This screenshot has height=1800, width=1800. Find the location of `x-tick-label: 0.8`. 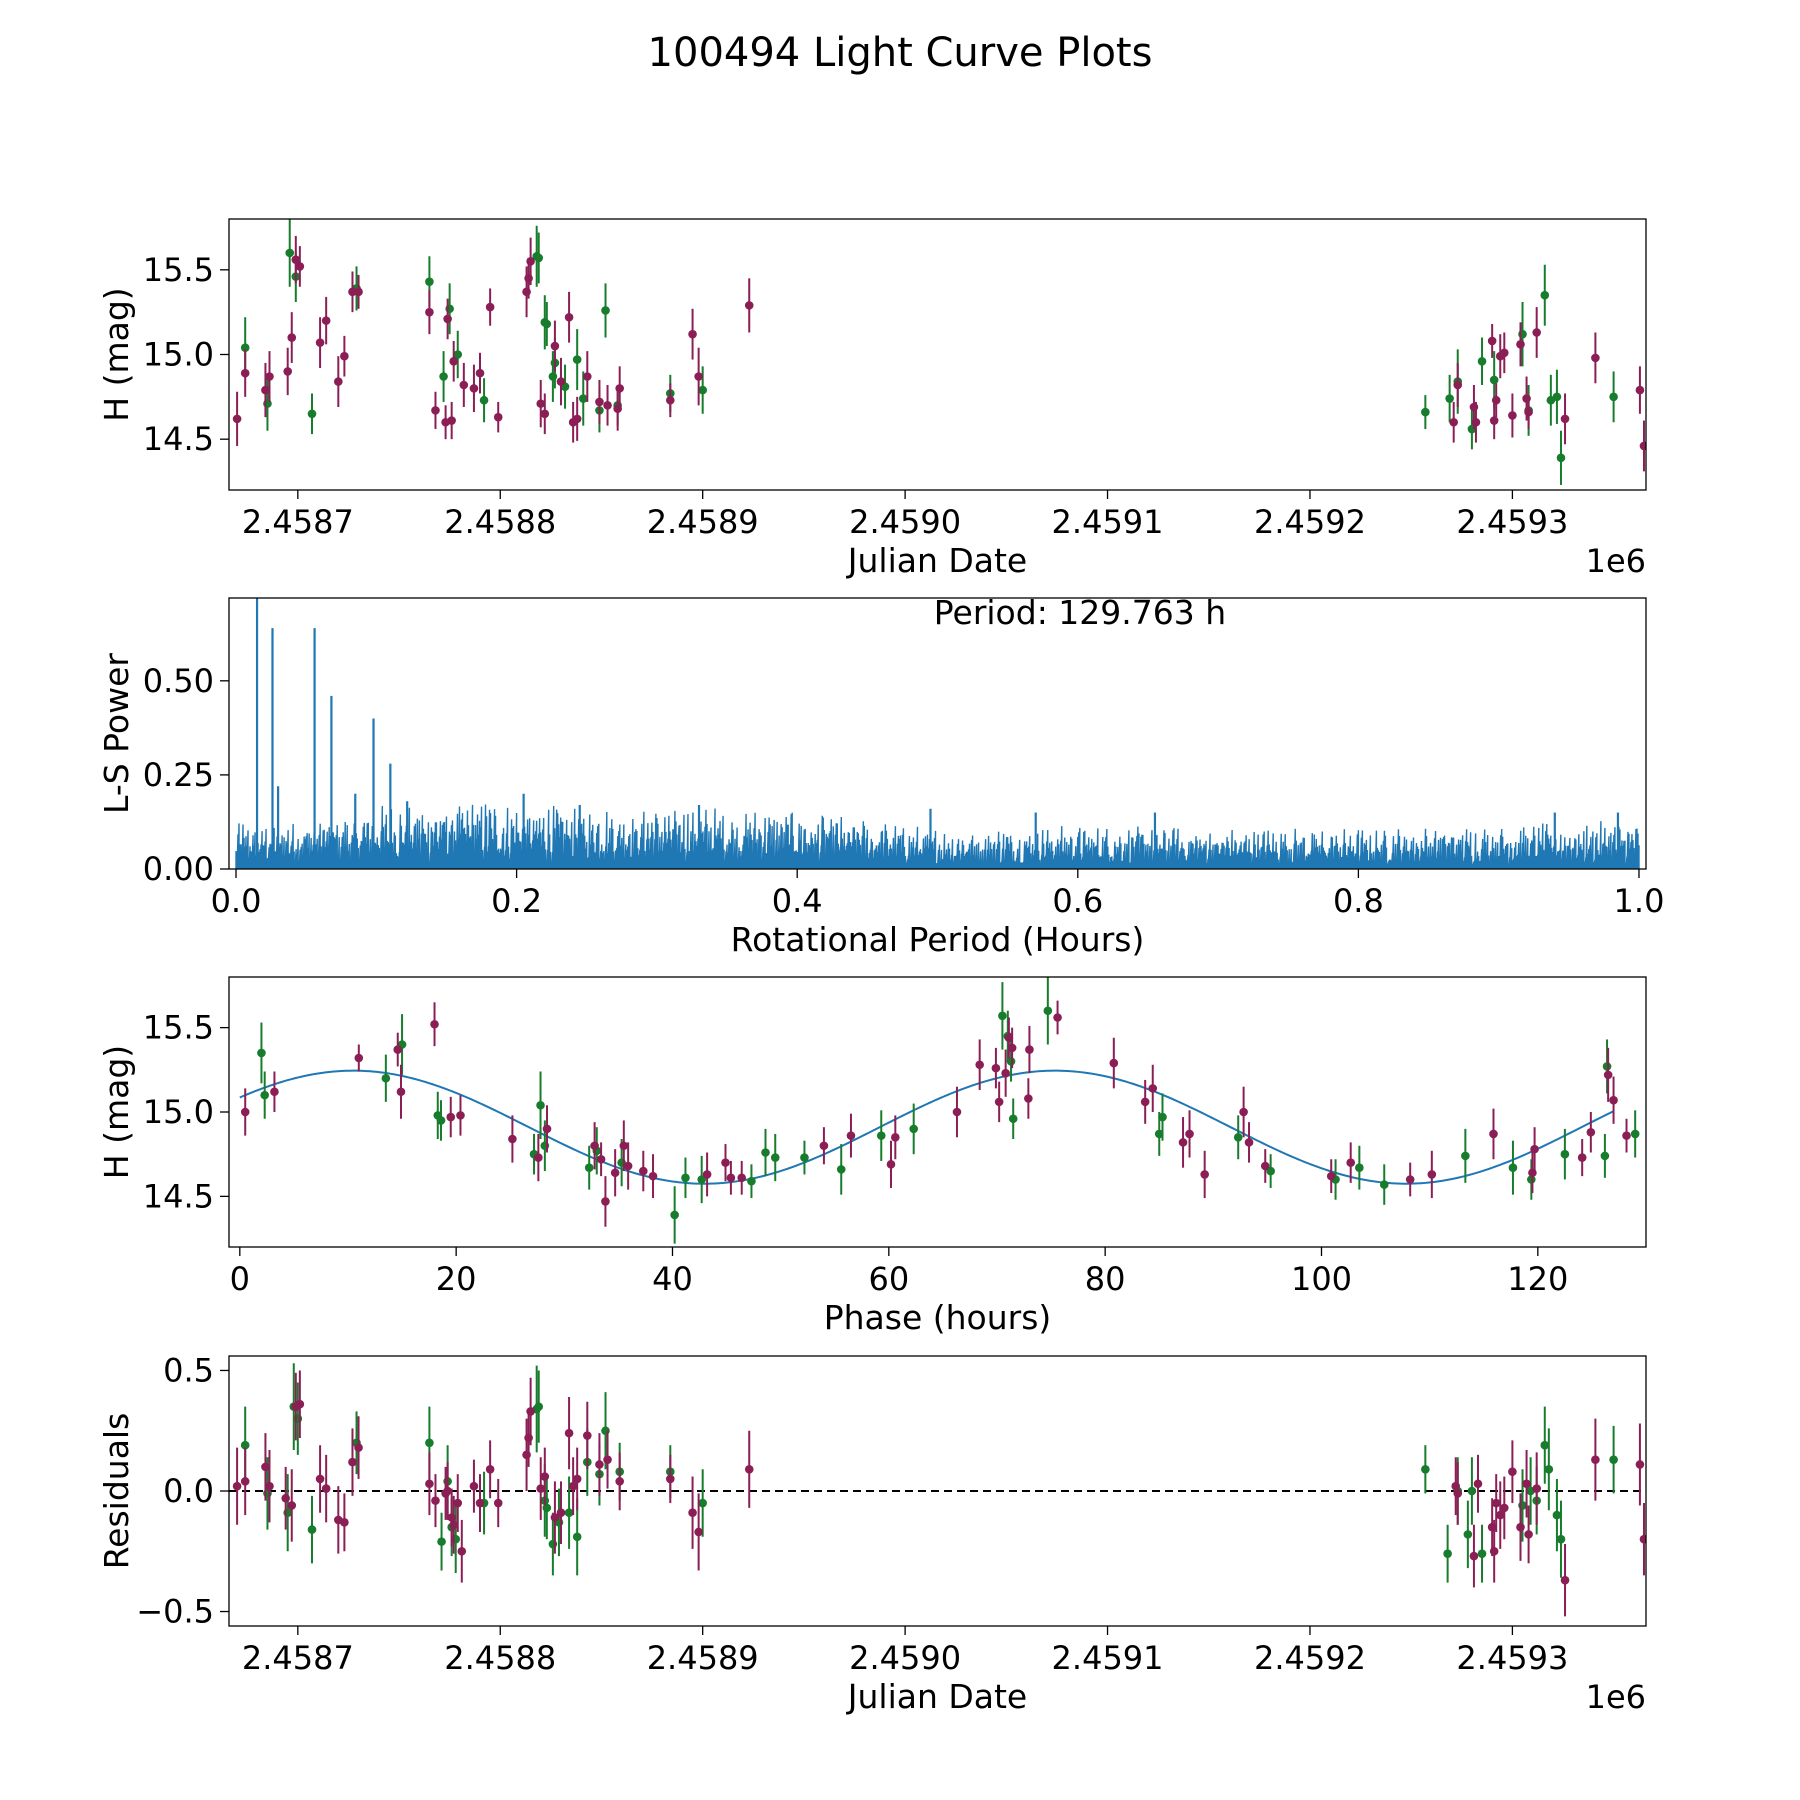

x-tick-label: 0.8 is located at coordinates (1358, 901).